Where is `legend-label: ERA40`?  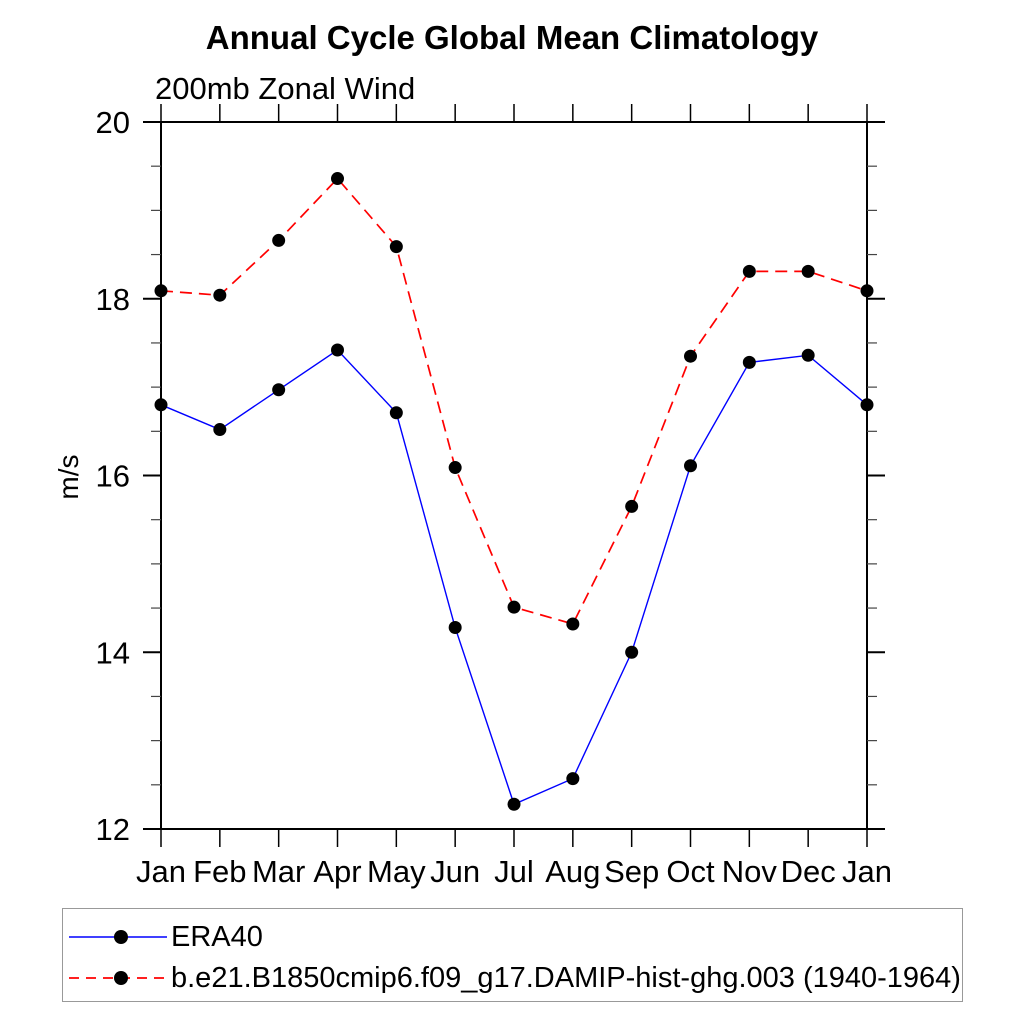
legend-label: ERA40 is located at coordinates (217, 936).